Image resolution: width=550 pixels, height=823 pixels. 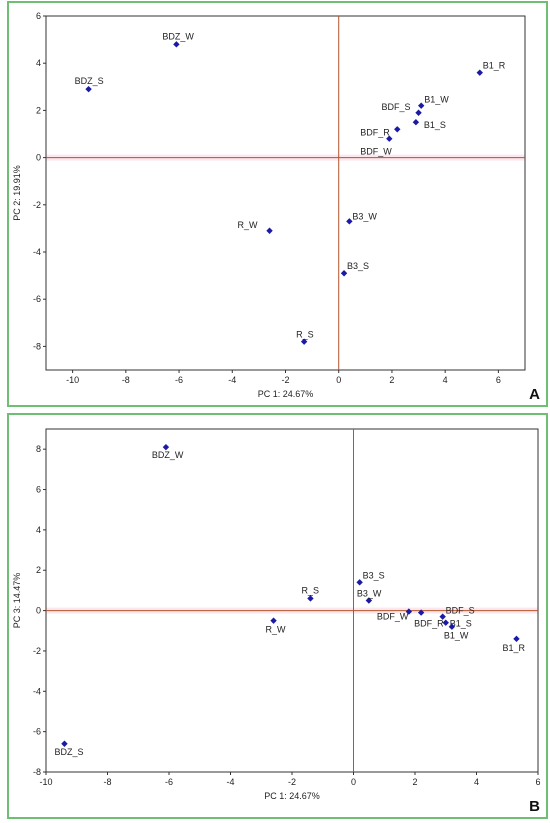 What do you see at coordinates (534, 394) in the screenshot?
I see `panel-letter: A` at bounding box center [534, 394].